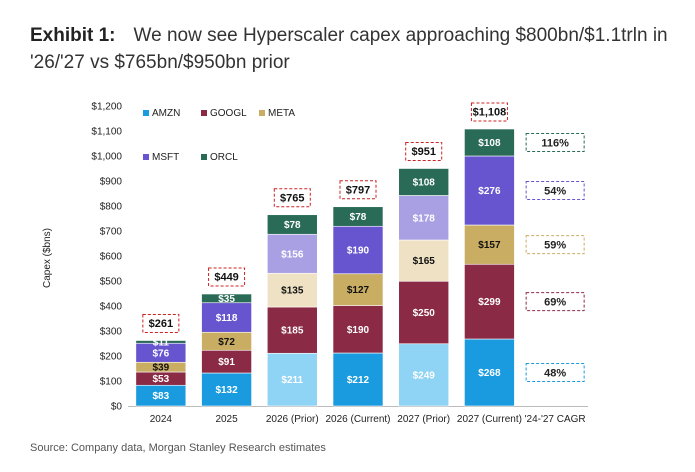  What do you see at coordinates (424, 261) in the screenshot?
I see `data-label-meta: $165` at bounding box center [424, 261].